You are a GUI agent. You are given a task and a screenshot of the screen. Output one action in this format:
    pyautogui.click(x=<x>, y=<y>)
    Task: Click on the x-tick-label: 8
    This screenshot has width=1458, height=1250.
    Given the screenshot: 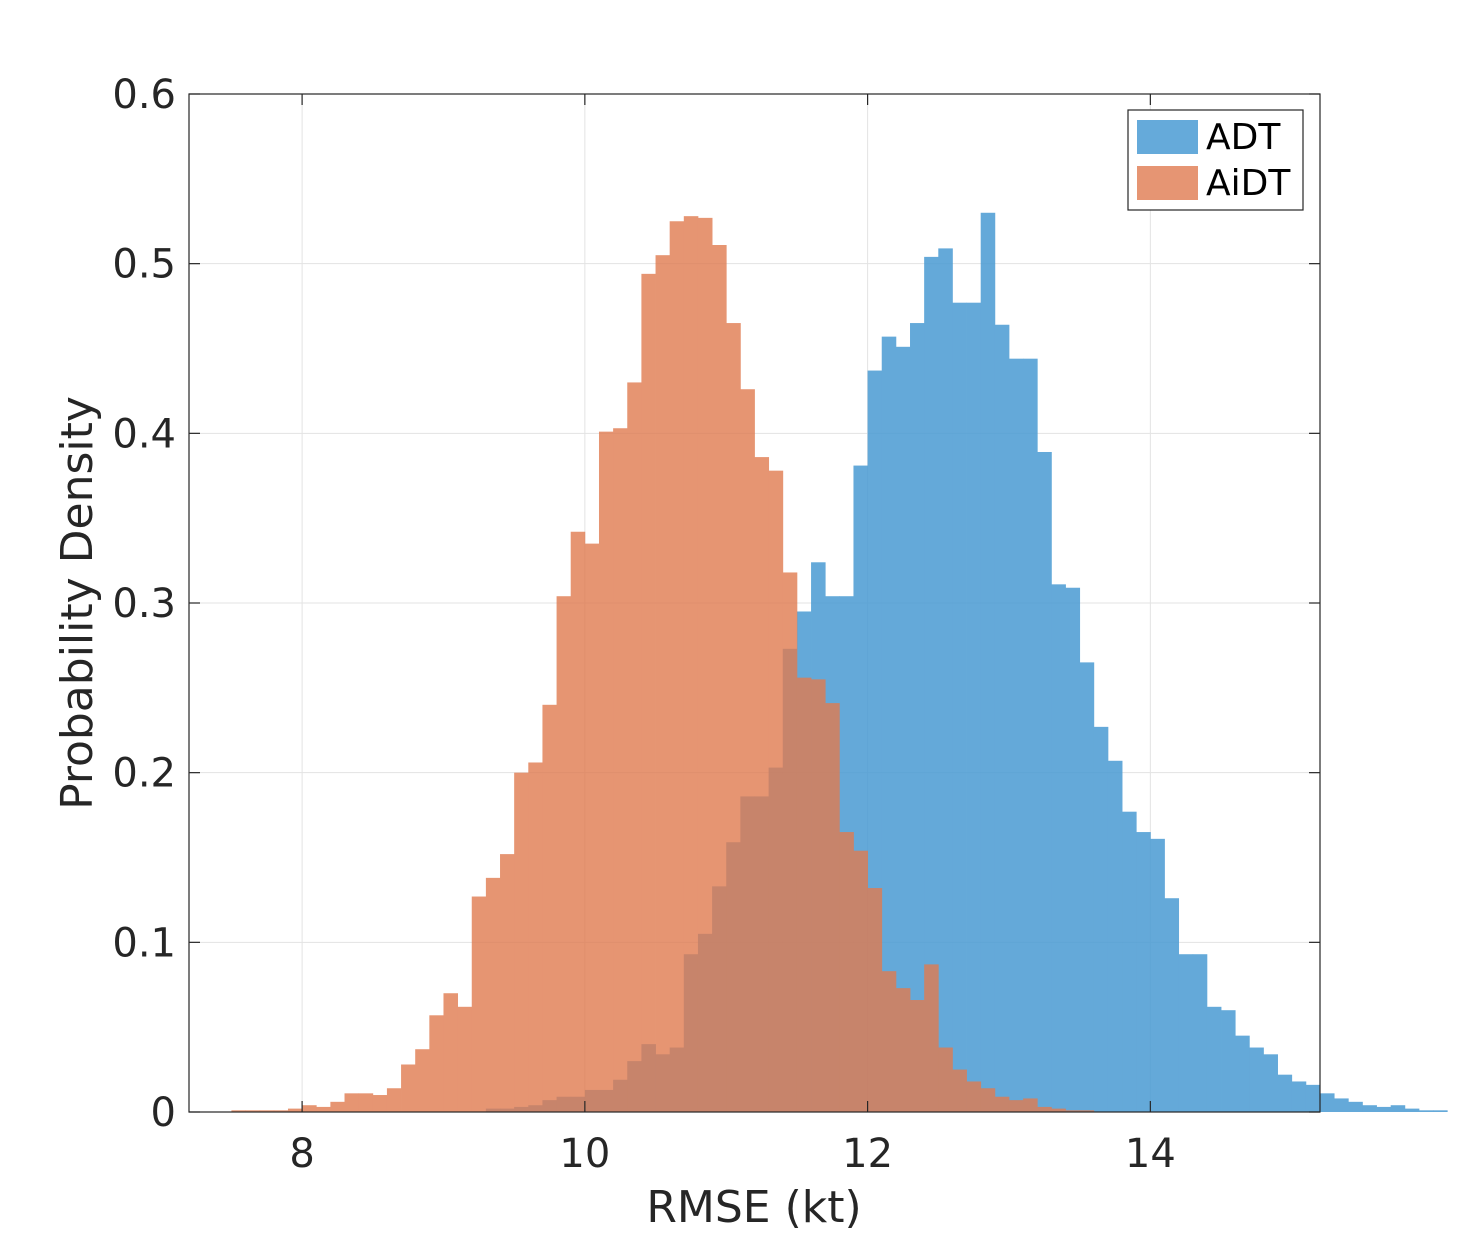 What is the action you would take?
    pyautogui.click(x=301, y=1154)
    